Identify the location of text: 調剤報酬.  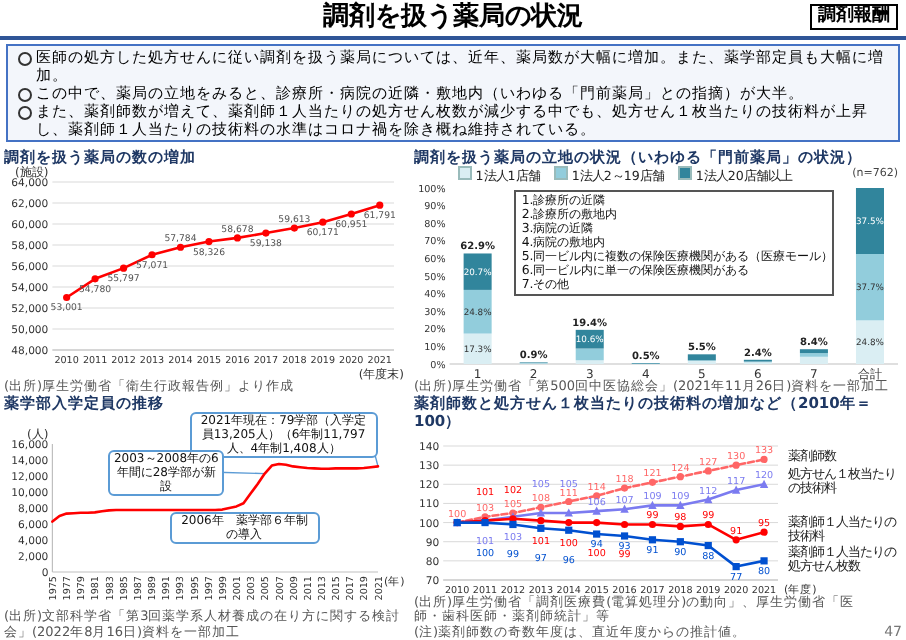
(854, 17).